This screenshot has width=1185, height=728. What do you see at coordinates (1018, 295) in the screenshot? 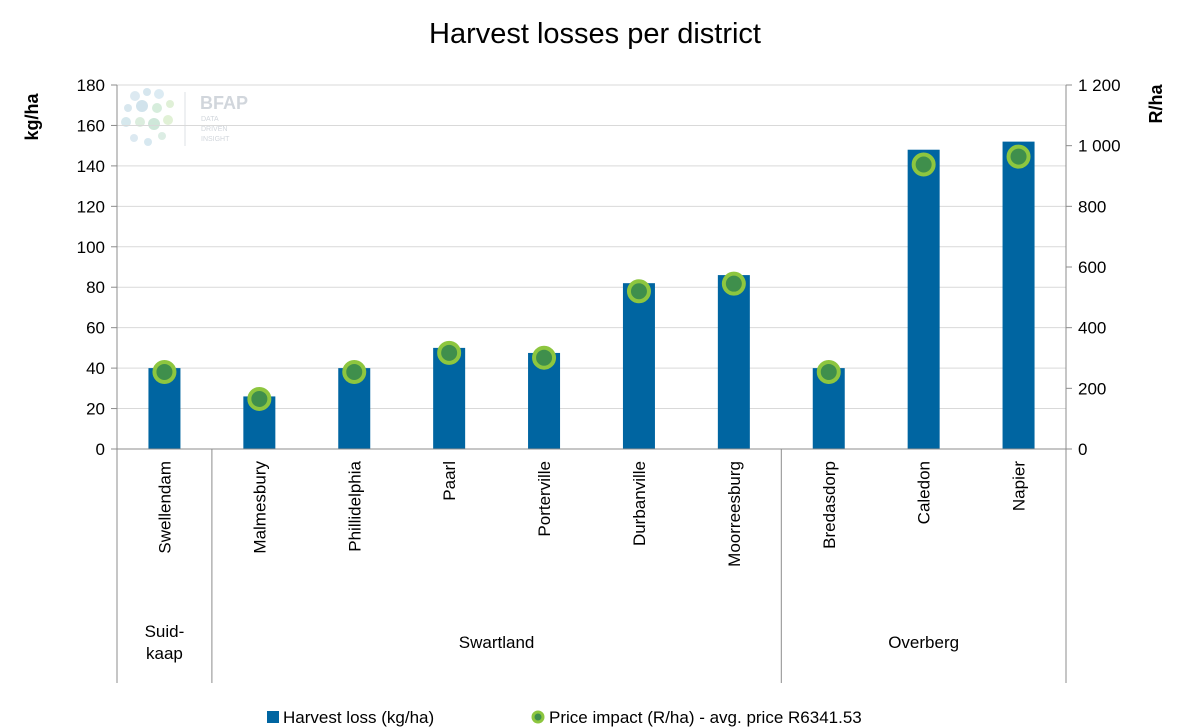
I see `bar-napier` at bounding box center [1018, 295].